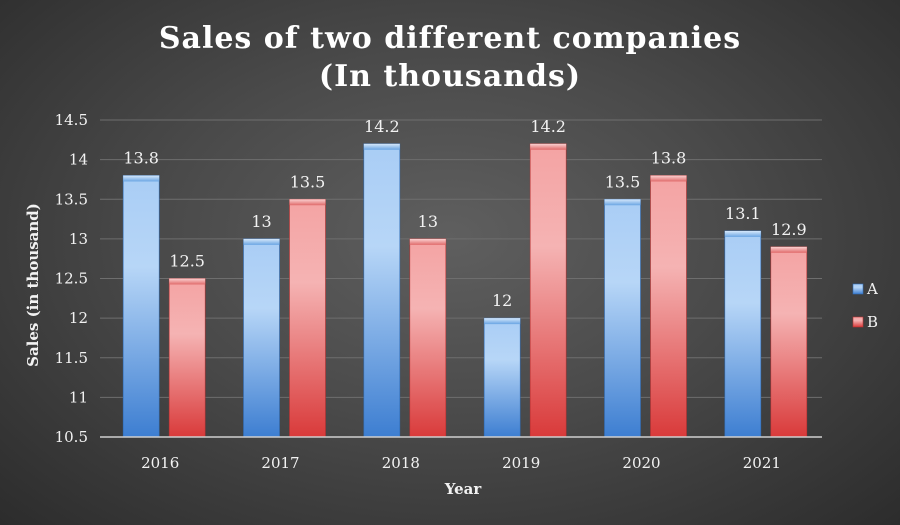  What do you see at coordinates (160, 463) in the screenshot?
I see `x-tick-label: 2016` at bounding box center [160, 463].